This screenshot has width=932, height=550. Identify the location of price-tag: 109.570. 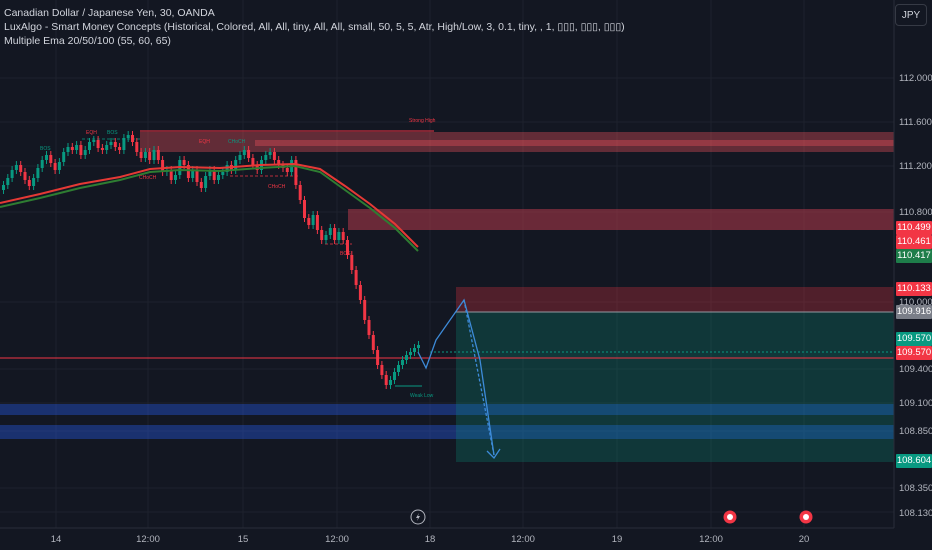
(914, 353).